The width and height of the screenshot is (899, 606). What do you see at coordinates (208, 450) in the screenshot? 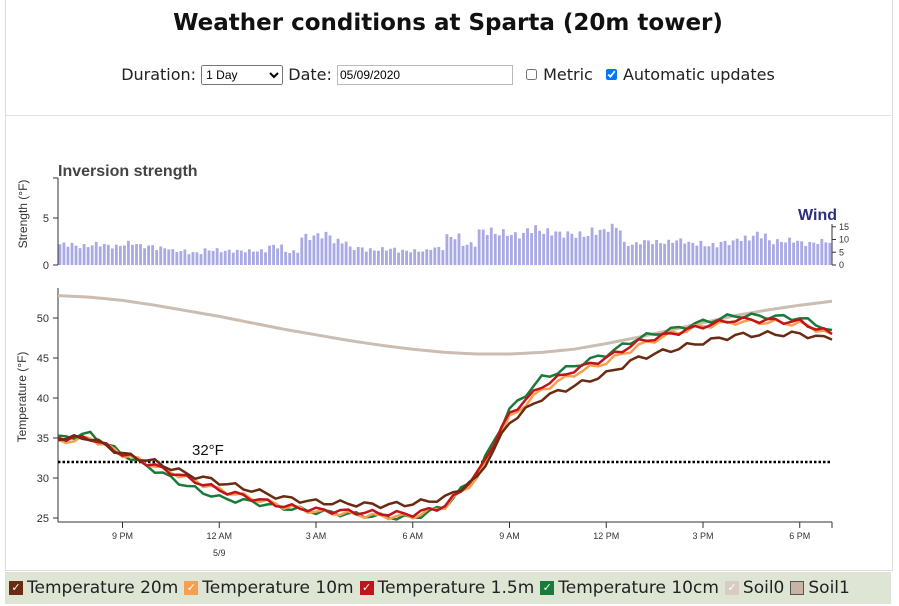
I see `freezing-label: 32°F` at bounding box center [208, 450].